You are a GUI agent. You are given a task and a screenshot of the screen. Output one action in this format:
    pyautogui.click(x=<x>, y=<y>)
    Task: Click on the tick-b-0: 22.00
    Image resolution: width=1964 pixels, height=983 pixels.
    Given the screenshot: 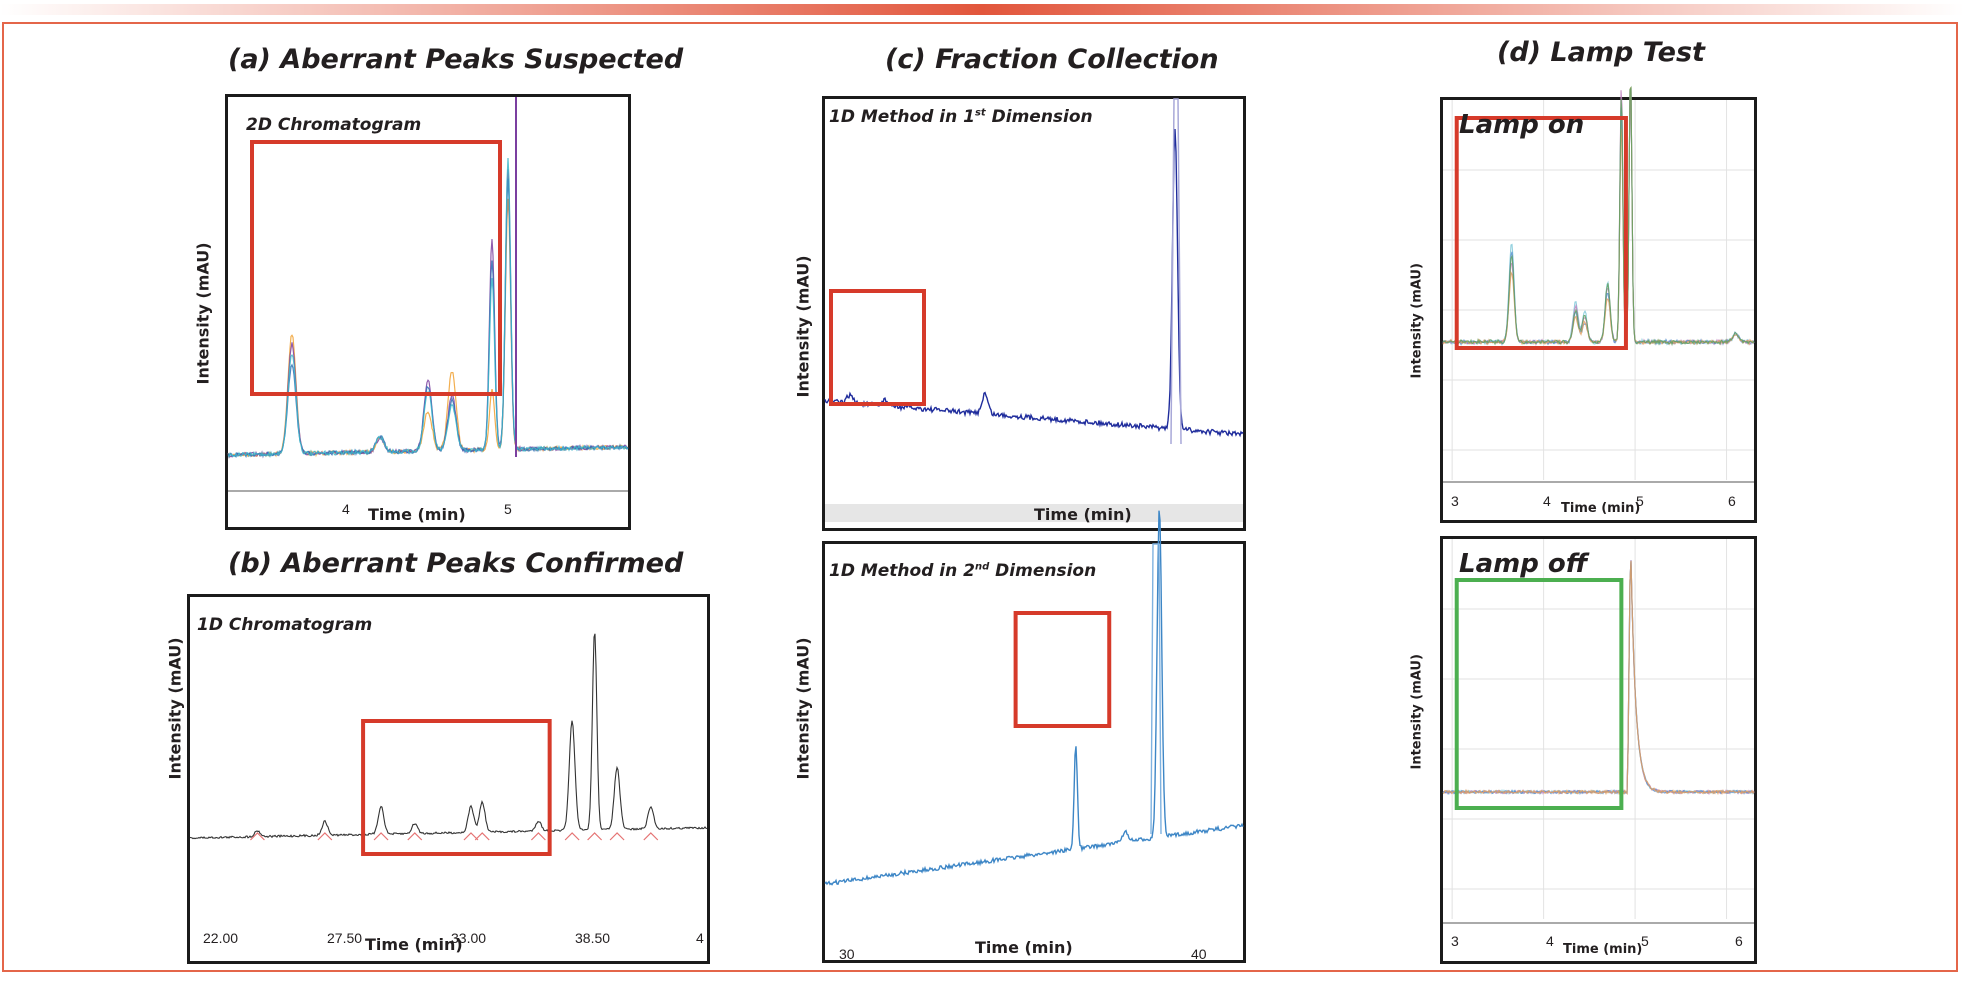 What is the action you would take?
    pyautogui.click(x=221, y=938)
    